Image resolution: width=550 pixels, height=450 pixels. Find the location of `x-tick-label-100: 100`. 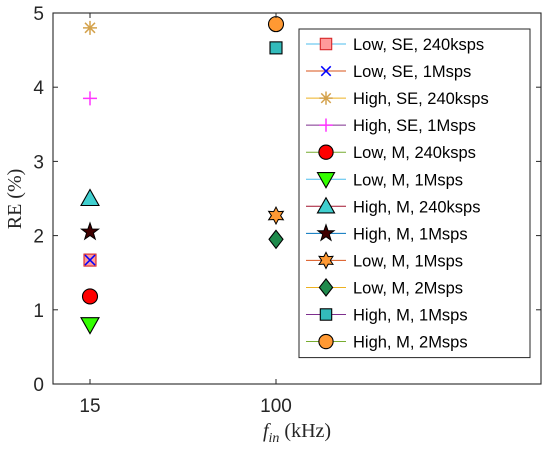

x-tick-label-100: 100 is located at coordinates (276, 406).